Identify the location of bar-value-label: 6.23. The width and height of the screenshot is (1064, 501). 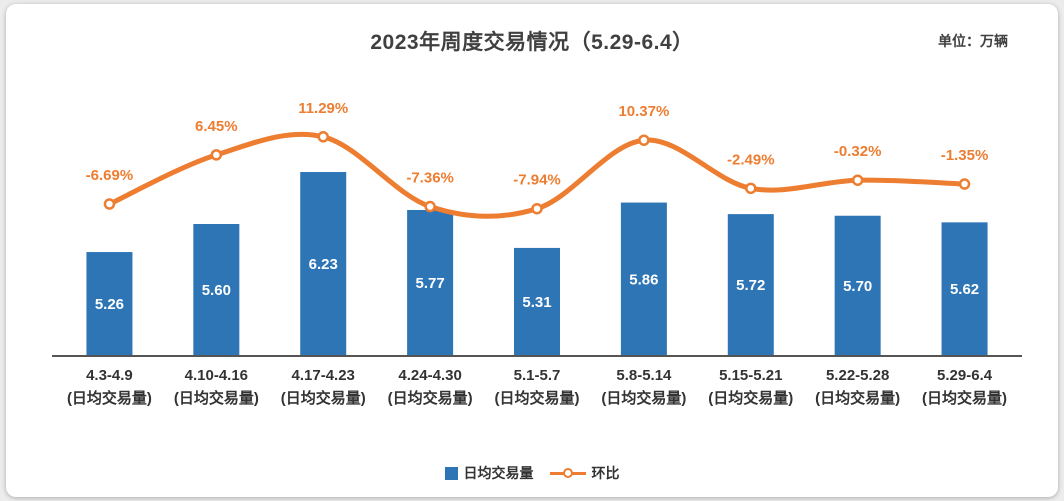
(323, 264).